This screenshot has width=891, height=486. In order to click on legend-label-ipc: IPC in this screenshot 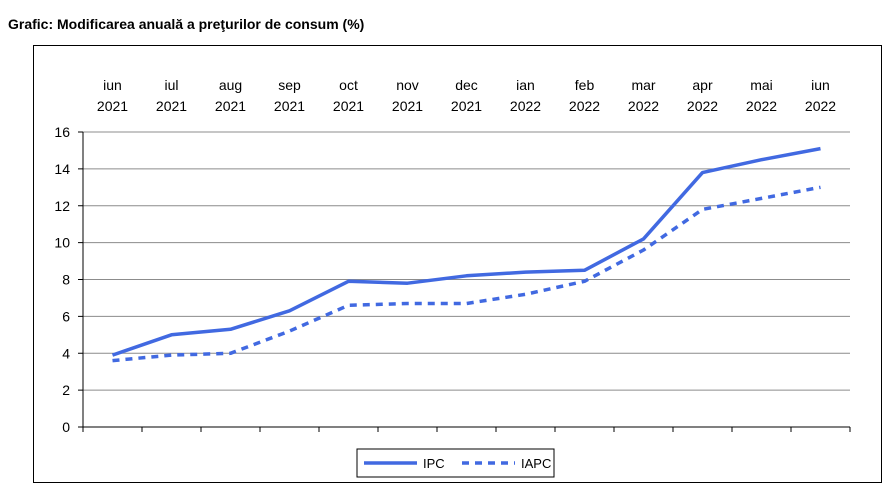, I will do `click(434, 463)`.